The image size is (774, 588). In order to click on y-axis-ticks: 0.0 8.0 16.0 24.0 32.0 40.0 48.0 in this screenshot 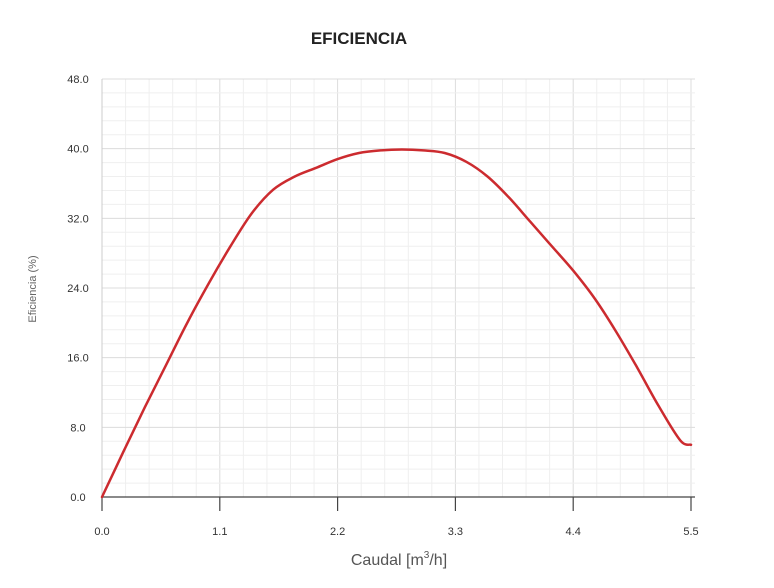, I will do `click(77, 289)`.